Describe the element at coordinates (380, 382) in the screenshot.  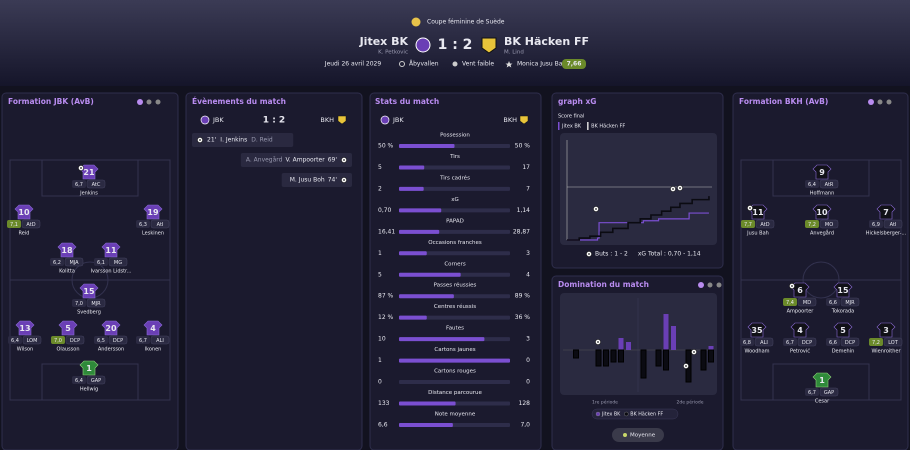
I see `stat-home: 0` at that location.